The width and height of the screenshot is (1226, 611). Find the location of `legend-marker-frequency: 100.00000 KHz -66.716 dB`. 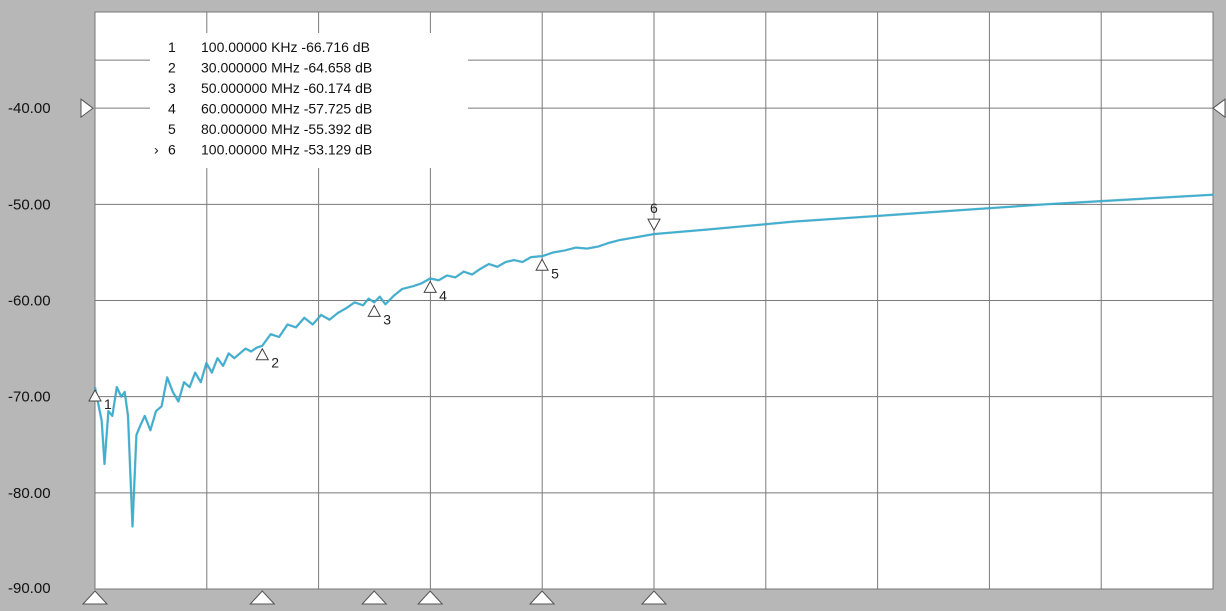

legend-marker-frequency: 100.00000 KHz -66.716 dB is located at coordinates (285, 47).